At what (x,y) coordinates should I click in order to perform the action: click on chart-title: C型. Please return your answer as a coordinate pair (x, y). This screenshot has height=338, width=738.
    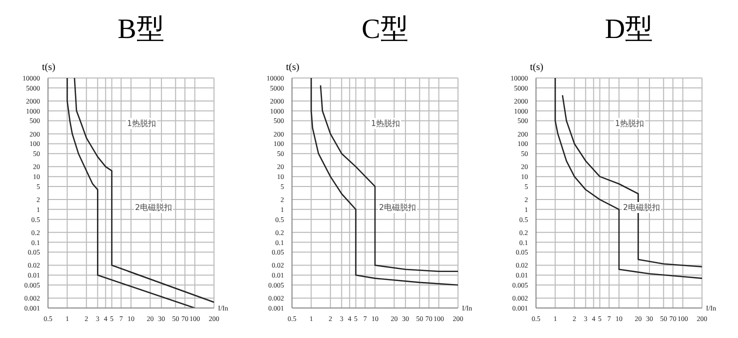
    Looking at the image, I should click on (385, 30).